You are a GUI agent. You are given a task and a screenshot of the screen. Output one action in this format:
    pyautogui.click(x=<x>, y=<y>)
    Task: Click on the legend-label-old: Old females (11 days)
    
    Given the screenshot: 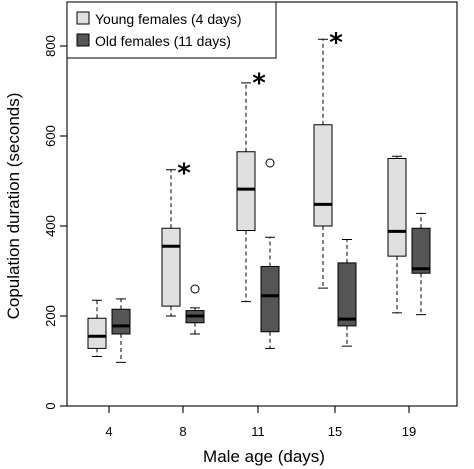 What is the action you would take?
    pyautogui.click(x=163, y=41)
    